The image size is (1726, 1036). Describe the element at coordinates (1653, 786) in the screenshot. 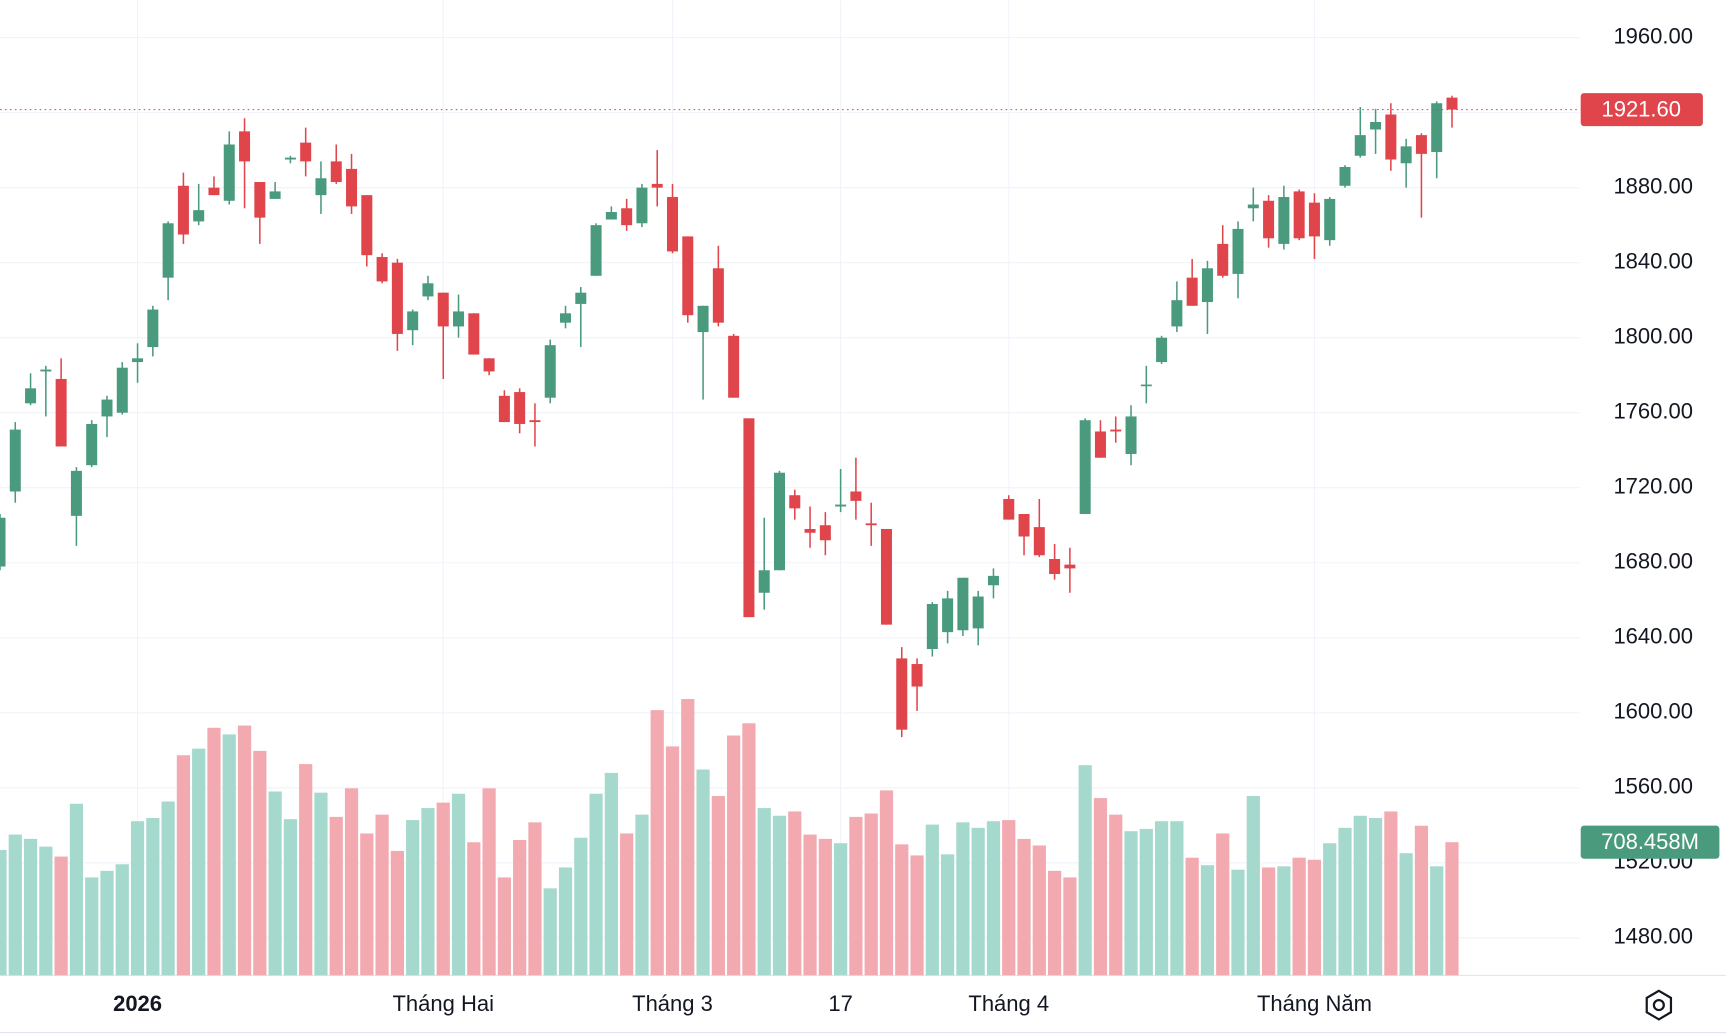

I see `y-tick-label: 1560.00` at that location.